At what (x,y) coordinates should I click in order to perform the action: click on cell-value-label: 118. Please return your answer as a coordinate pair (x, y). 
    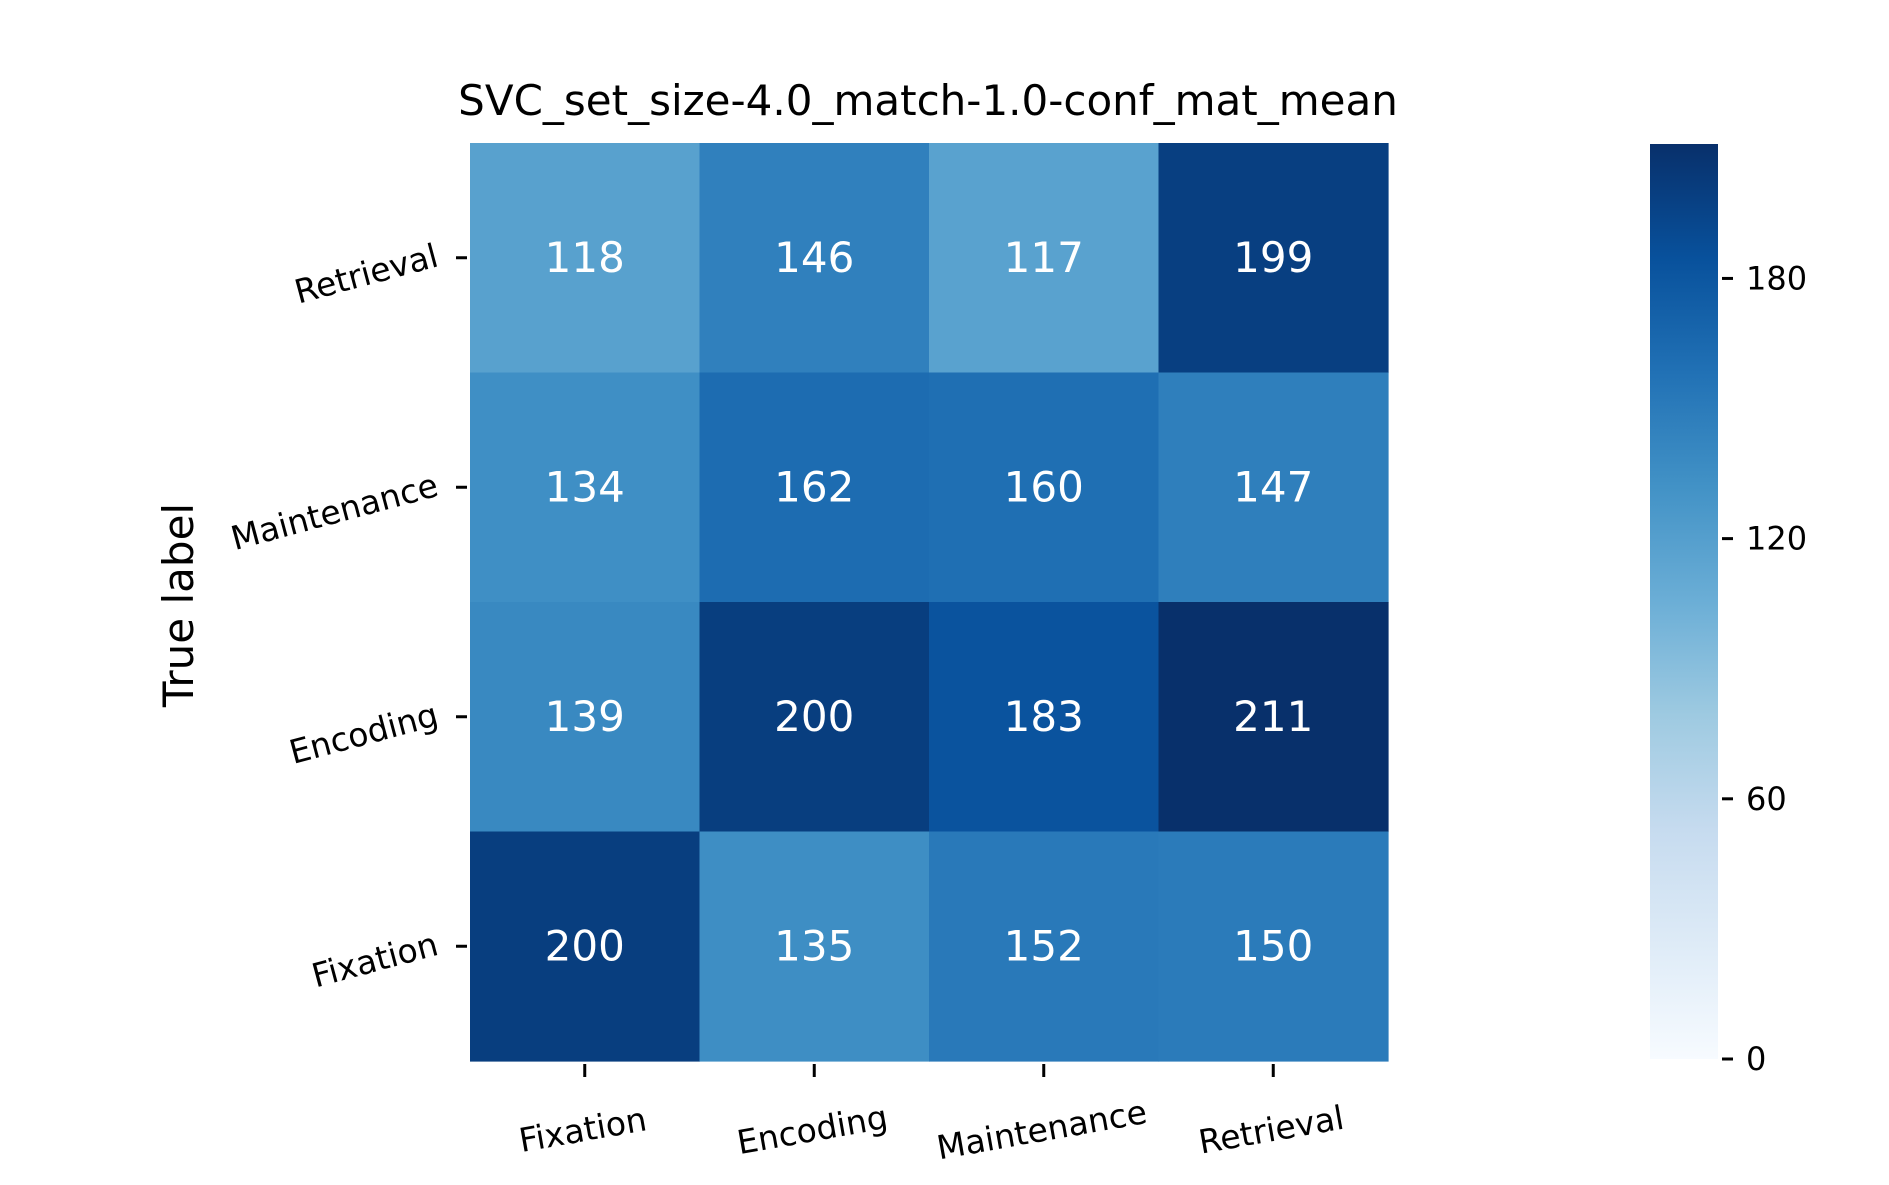
    Looking at the image, I should click on (585, 257).